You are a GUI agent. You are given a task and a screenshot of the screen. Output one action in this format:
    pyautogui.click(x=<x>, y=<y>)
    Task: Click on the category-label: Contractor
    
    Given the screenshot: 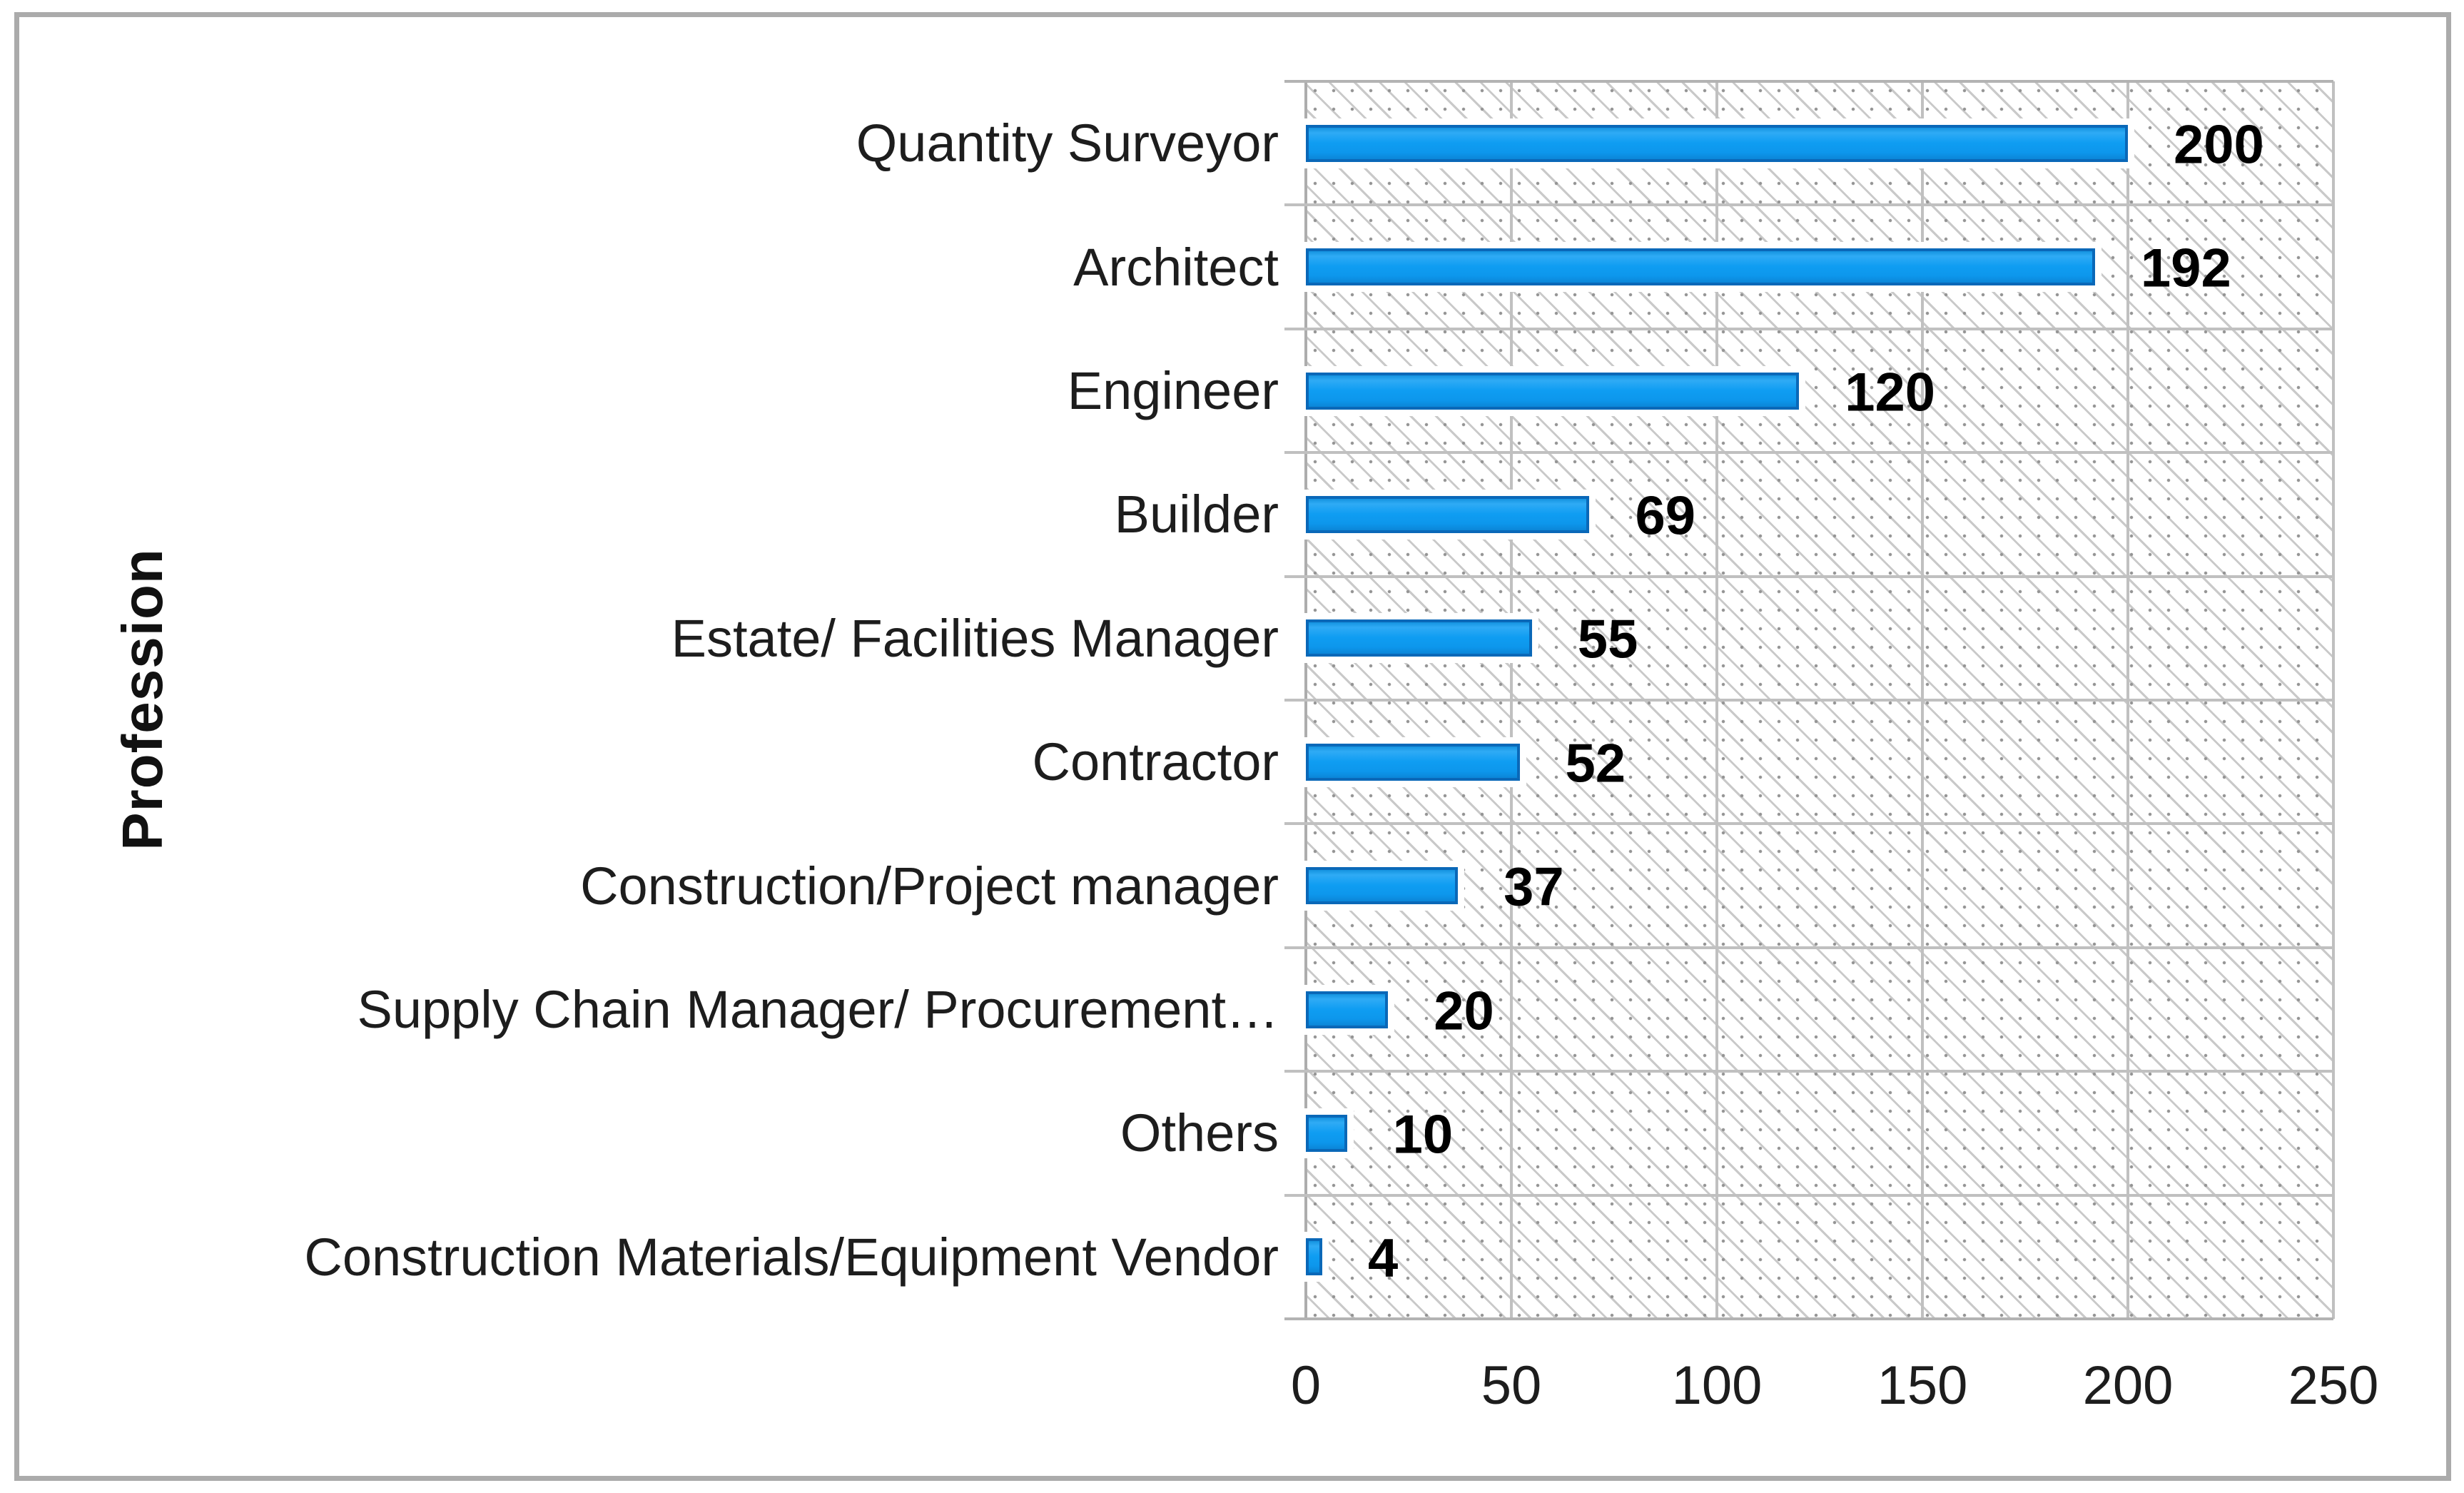 What is the action you would take?
    pyautogui.click(x=1155, y=762)
    